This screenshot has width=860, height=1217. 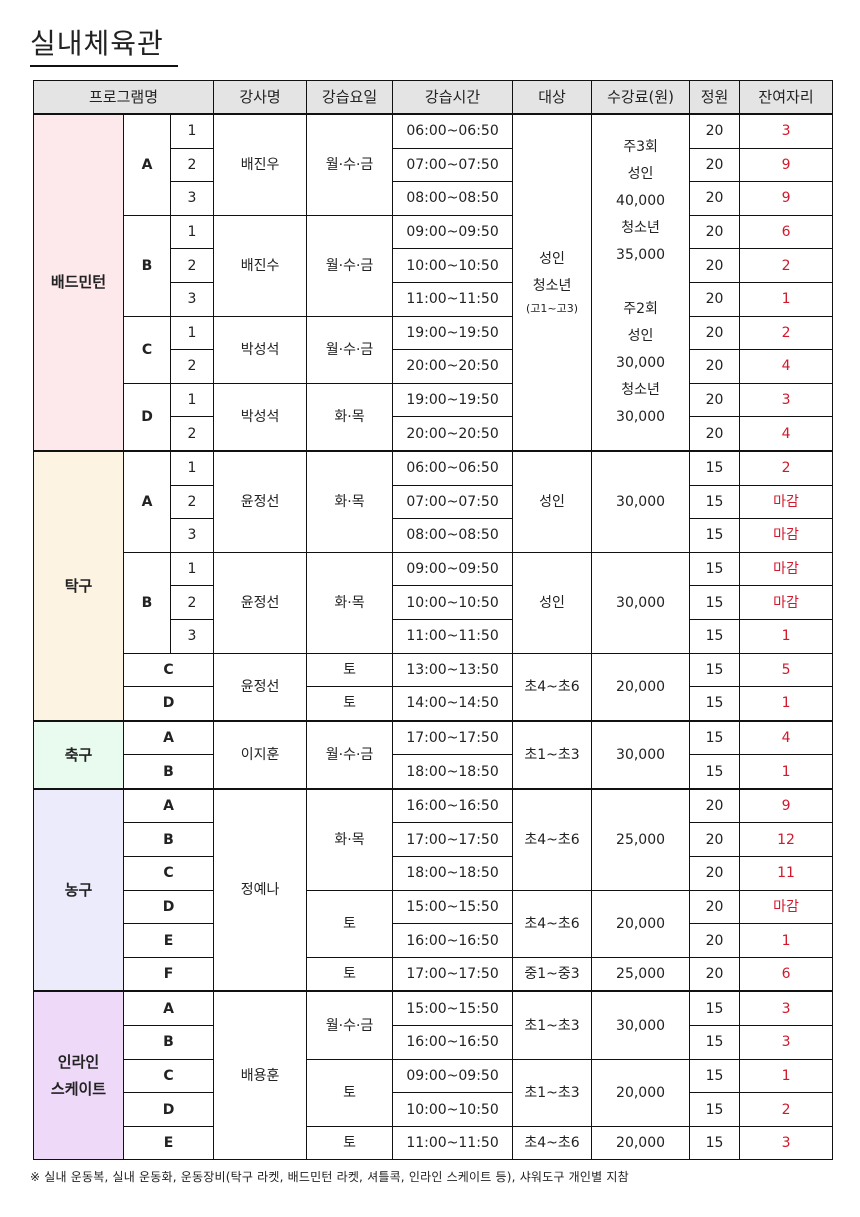 I want to click on cell-line: 성인, so click(x=640, y=335).